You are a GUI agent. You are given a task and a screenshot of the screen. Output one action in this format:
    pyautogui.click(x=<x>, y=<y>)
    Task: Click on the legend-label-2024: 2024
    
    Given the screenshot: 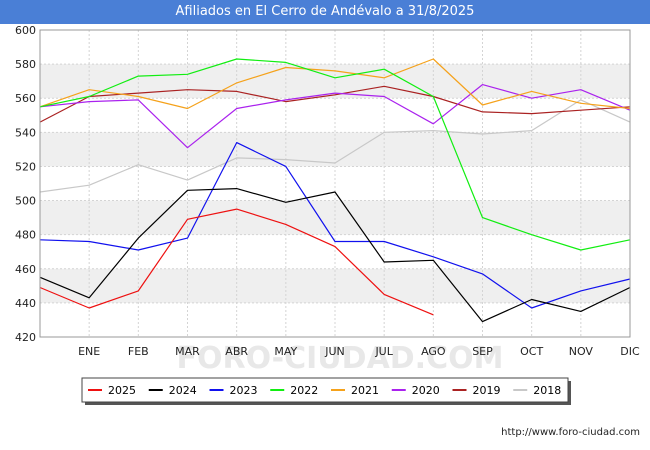 What is the action you would take?
    pyautogui.click(x=183, y=390)
    